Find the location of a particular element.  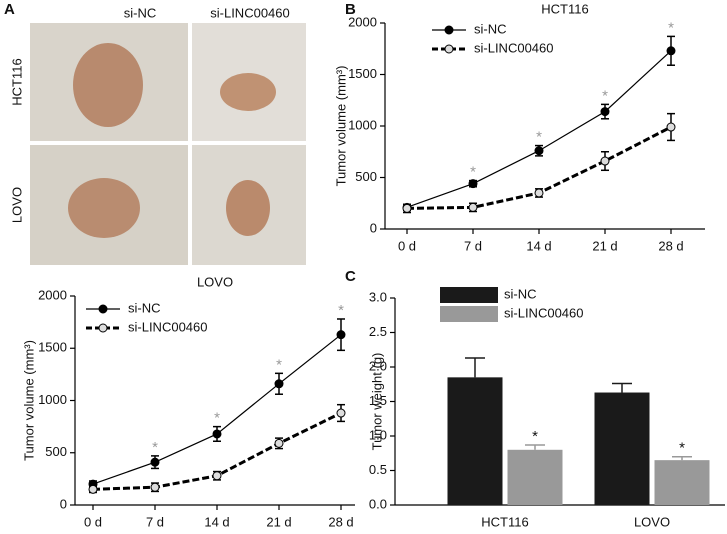

y-axis-label: Tumor weight (g) is located at coordinates (376, 402).